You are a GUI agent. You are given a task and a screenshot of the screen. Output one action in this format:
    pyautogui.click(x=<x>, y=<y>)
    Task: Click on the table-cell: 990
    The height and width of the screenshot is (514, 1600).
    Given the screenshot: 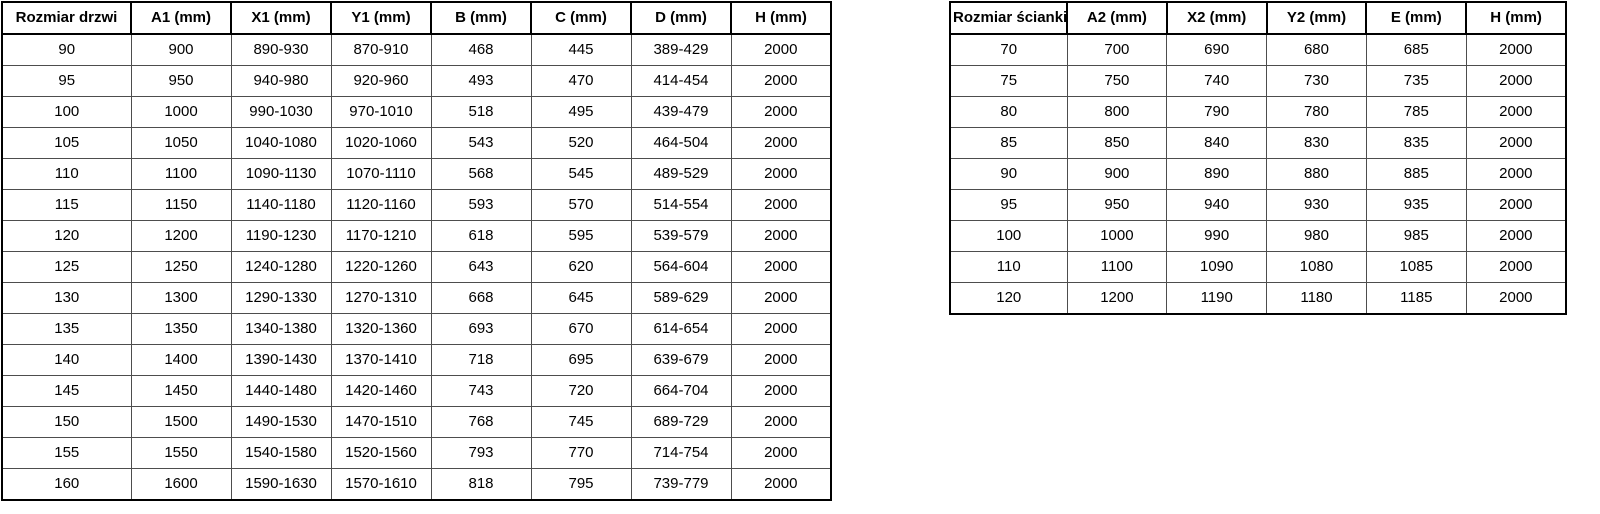 What is the action you would take?
    pyautogui.click(x=1217, y=236)
    